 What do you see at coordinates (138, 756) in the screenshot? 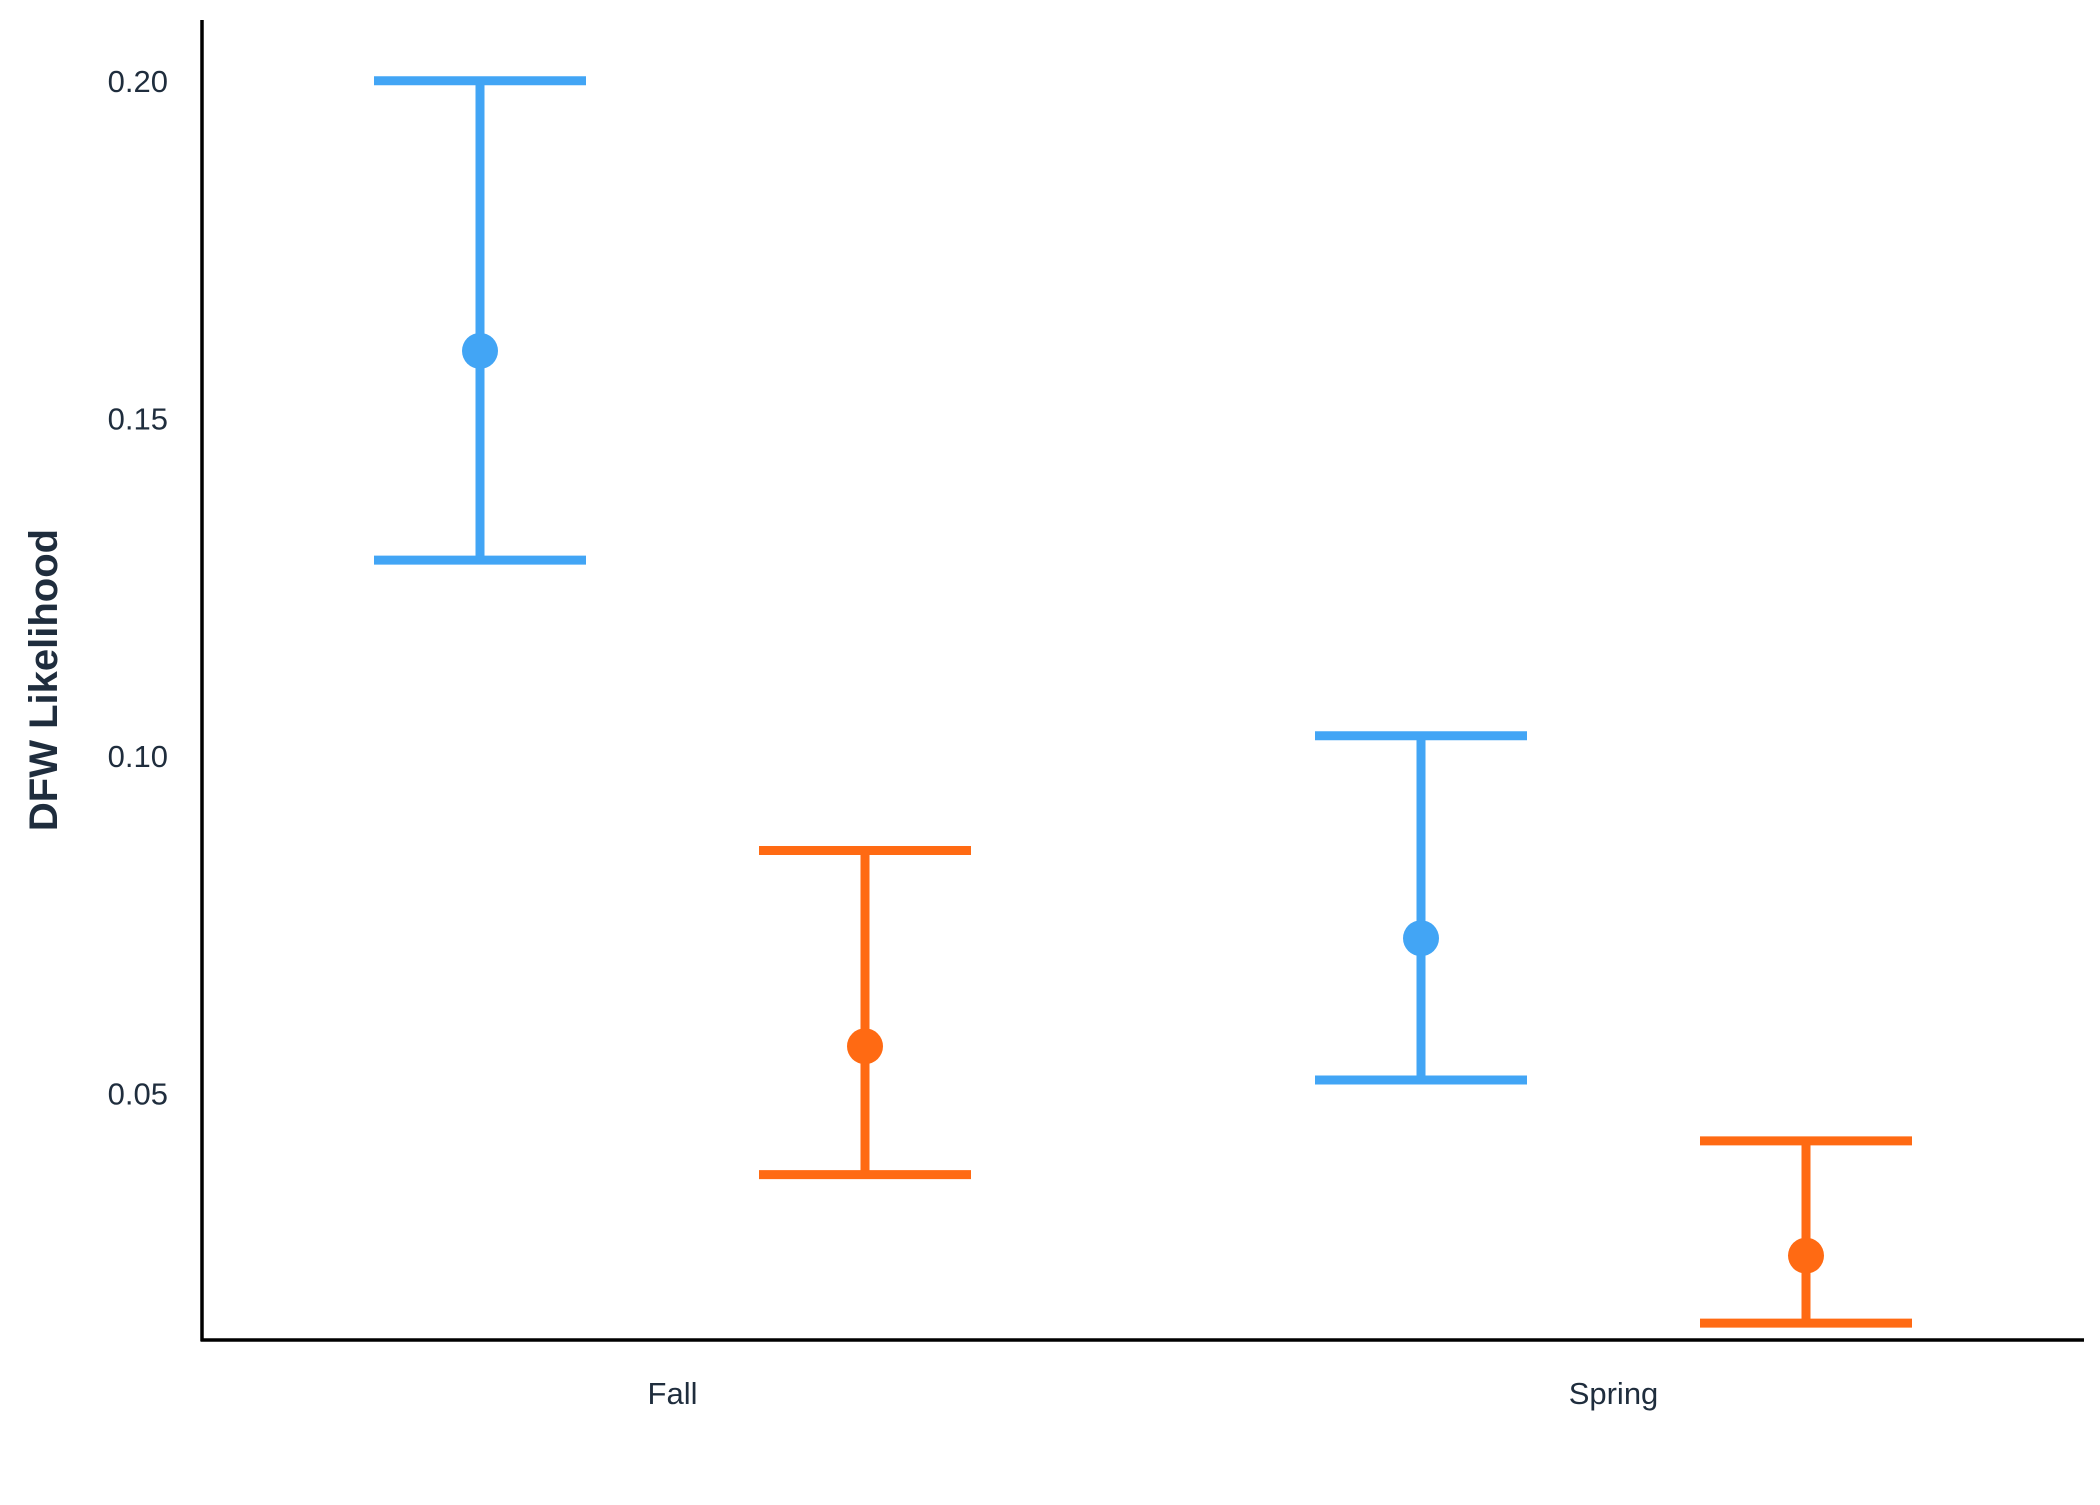
I see `y-tick-label: 0.10` at bounding box center [138, 756].